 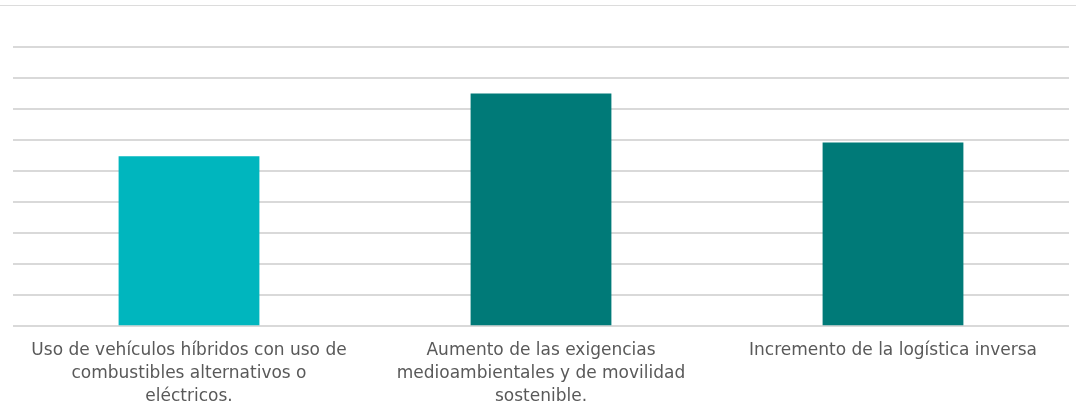 What do you see at coordinates (541, 372) in the screenshot?
I see `x-tick-label: Aumento de las exigencias medioambientales y de movilidad sostenible.` at bounding box center [541, 372].